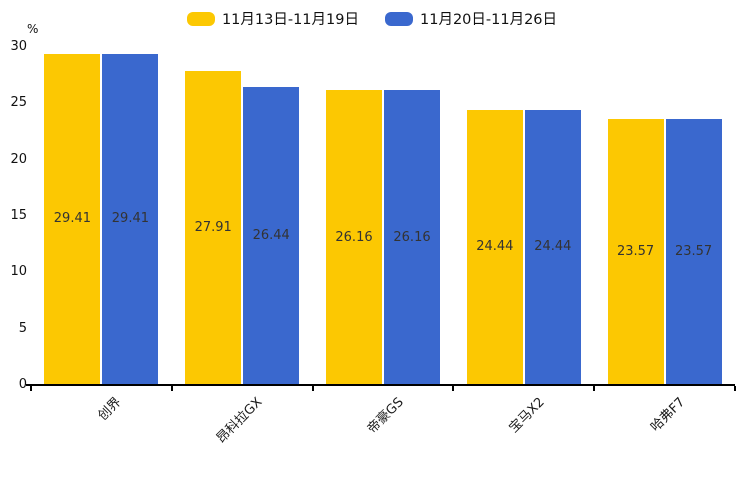 The width and height of the screenshot is (744, 496). I want to click on legend-item-series-0: 11月13日-11月19日, so click(272, 18).